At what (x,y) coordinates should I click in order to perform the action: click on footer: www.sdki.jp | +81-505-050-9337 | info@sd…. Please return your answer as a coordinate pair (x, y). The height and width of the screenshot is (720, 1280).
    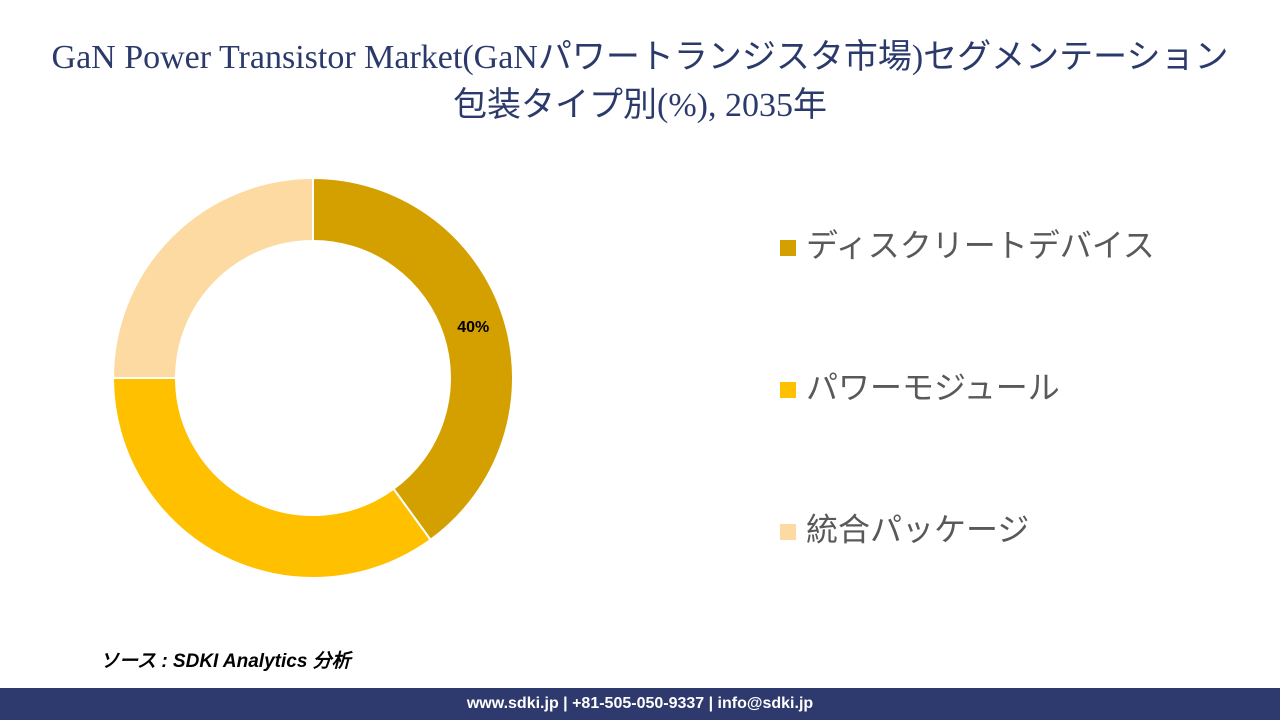
    Looking at the image, I should click on (640, 704).